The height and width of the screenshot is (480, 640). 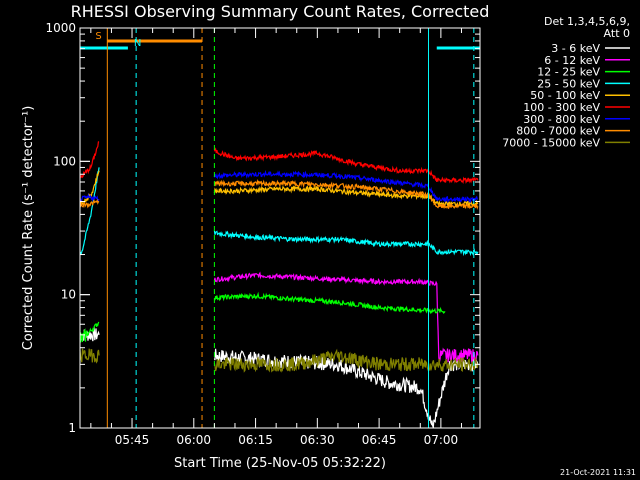 What do you see at coordinates (28, 228) in the screenshot?
I see `y-axis-label: Corrected Count Rate (s⁻¹ detector⁻¹)` at bounding box center [28, 228].